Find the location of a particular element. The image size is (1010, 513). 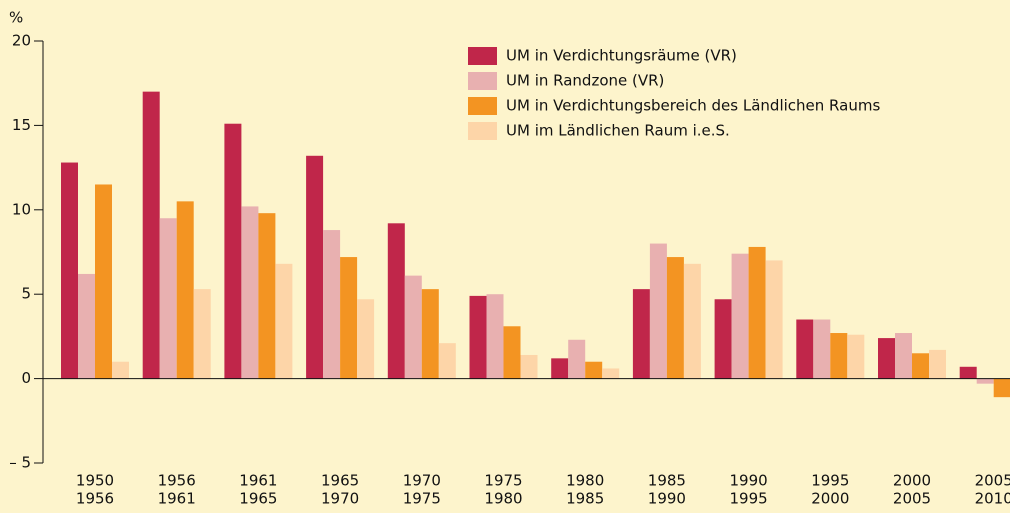

y-tick-label: 10 is located at coordinates (21, 209).